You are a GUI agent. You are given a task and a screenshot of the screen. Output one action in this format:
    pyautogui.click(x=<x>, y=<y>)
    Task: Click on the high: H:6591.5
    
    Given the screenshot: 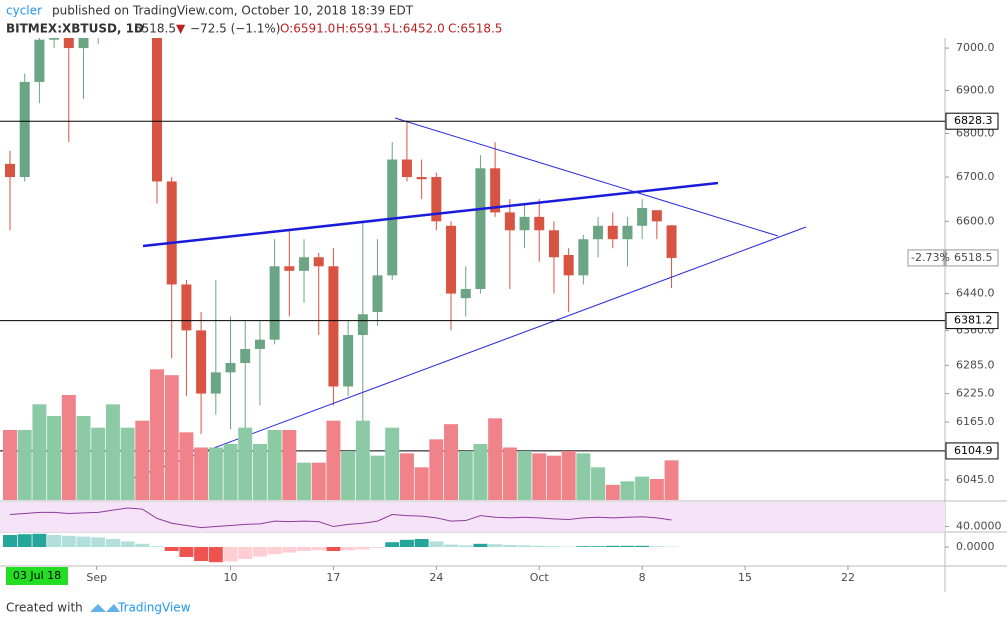 What is the action you would take?
    pyautogui.click(x=363, y=29)
    